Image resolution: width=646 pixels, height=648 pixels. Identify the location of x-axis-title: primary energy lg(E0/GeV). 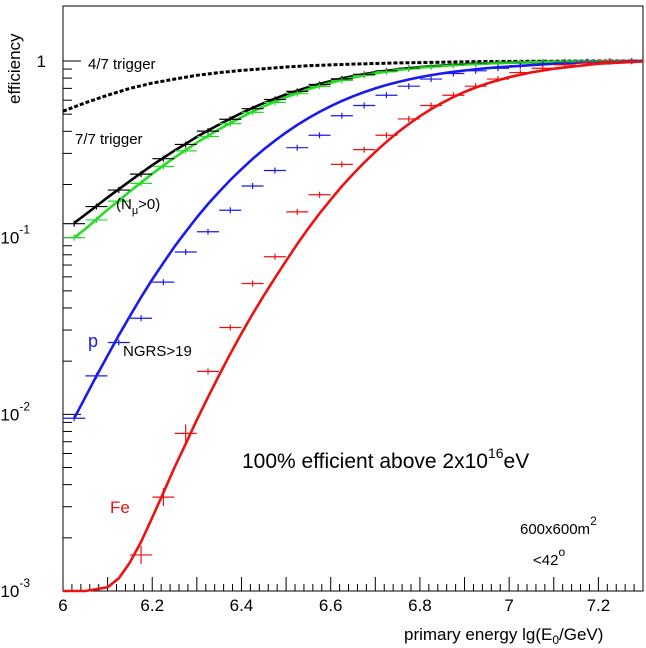
(503, 636).